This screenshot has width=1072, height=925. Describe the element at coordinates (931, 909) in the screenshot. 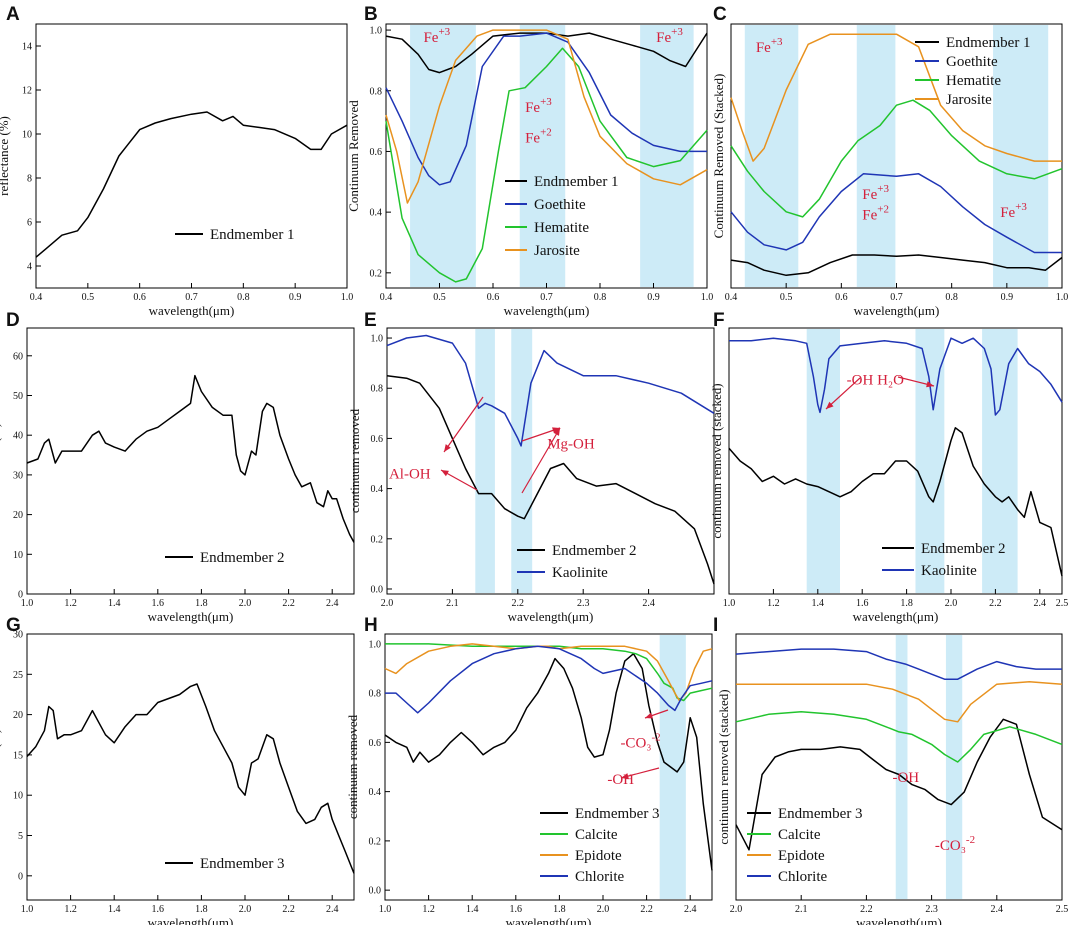

I see `x-tick-label: 2.3` at that location.